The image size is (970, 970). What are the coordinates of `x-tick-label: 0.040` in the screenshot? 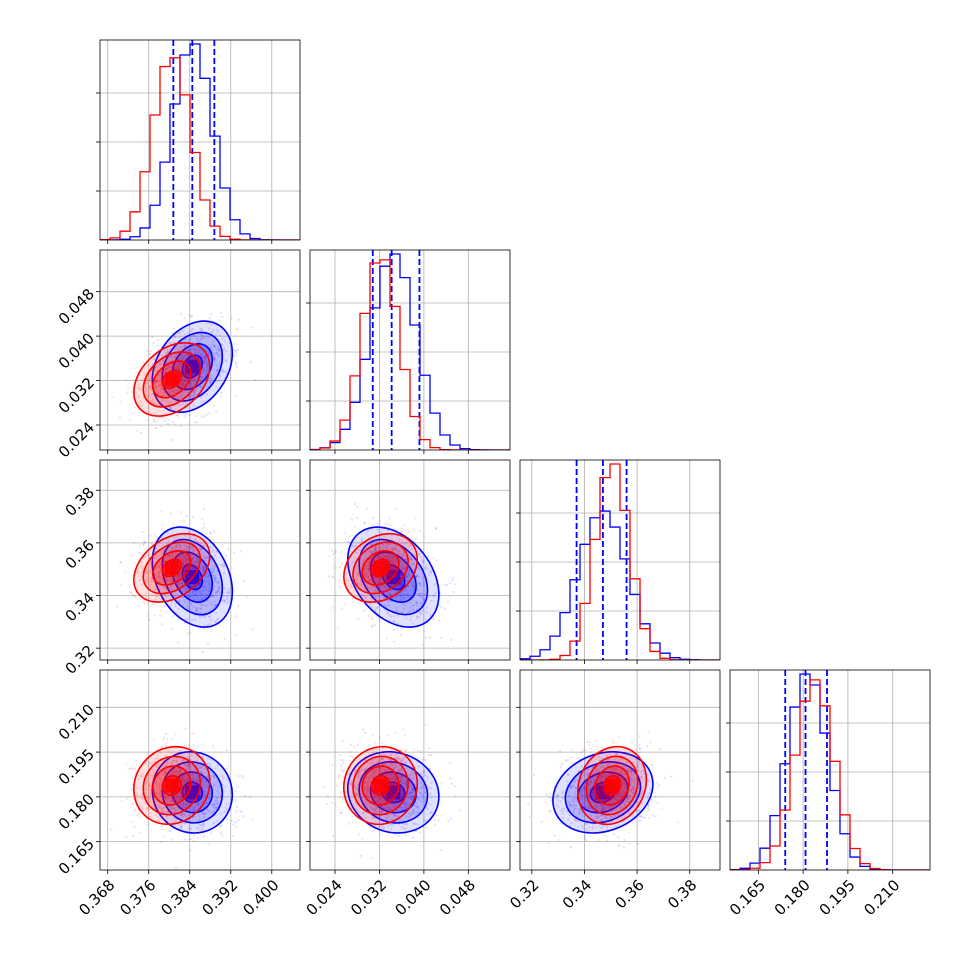 It's located at (413, 897).